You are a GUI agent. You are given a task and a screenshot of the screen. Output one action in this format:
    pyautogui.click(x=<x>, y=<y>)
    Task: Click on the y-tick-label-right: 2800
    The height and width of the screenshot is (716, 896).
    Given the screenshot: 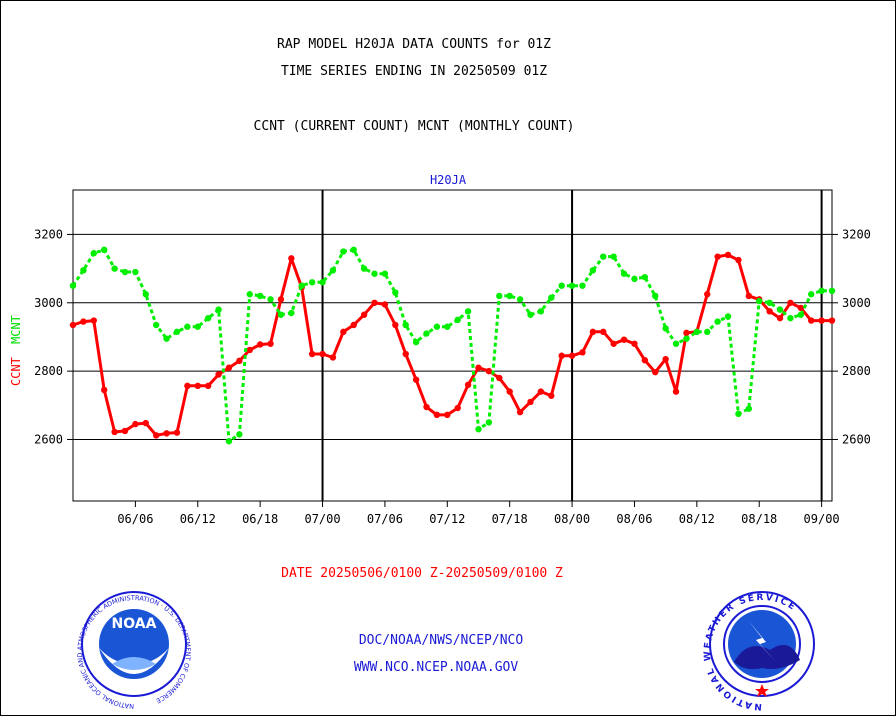 What is the action you would take?
    pyautogui.click(x=856, y=371)
    